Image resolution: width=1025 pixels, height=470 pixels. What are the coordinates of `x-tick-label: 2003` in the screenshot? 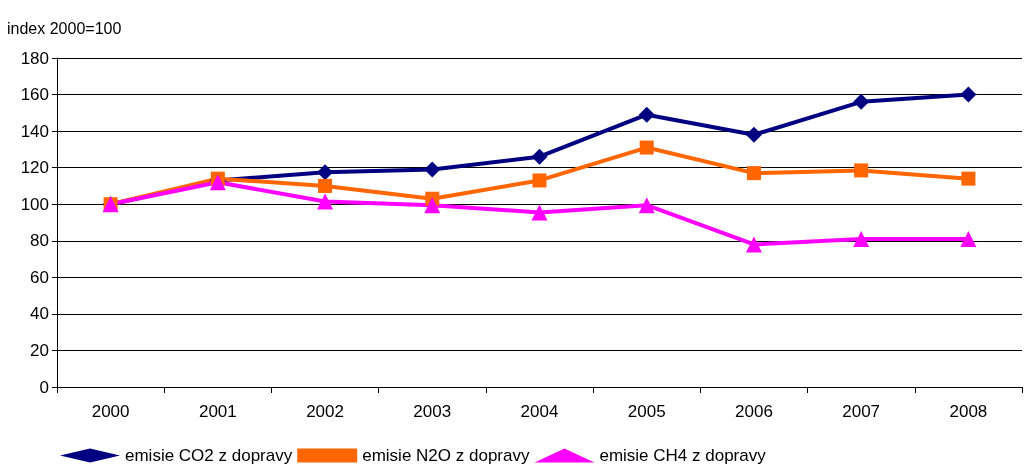 It's located at (432, 411).